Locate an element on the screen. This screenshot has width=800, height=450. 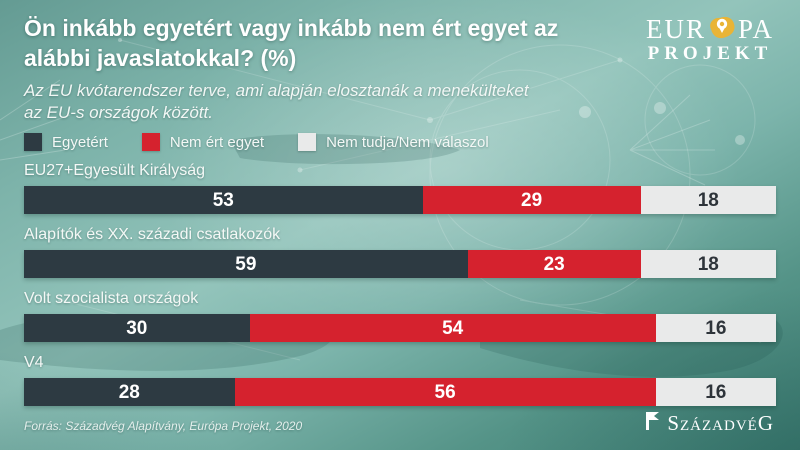
title-line-2: alábbi javaslatokkal? (%) is located at coordinates (160, 57).